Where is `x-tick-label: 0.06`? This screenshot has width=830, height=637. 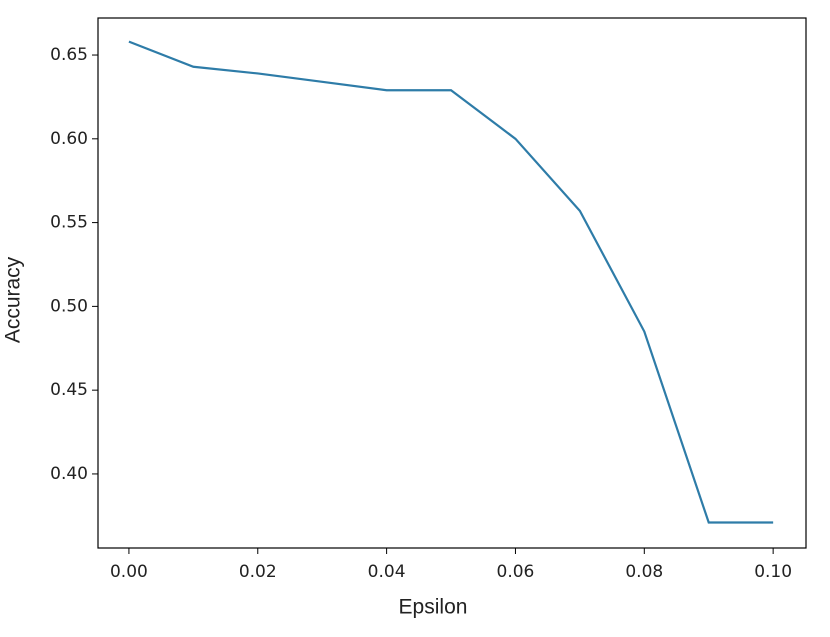
x-tick-label: 0.06 is located at coordinates (516, 572).